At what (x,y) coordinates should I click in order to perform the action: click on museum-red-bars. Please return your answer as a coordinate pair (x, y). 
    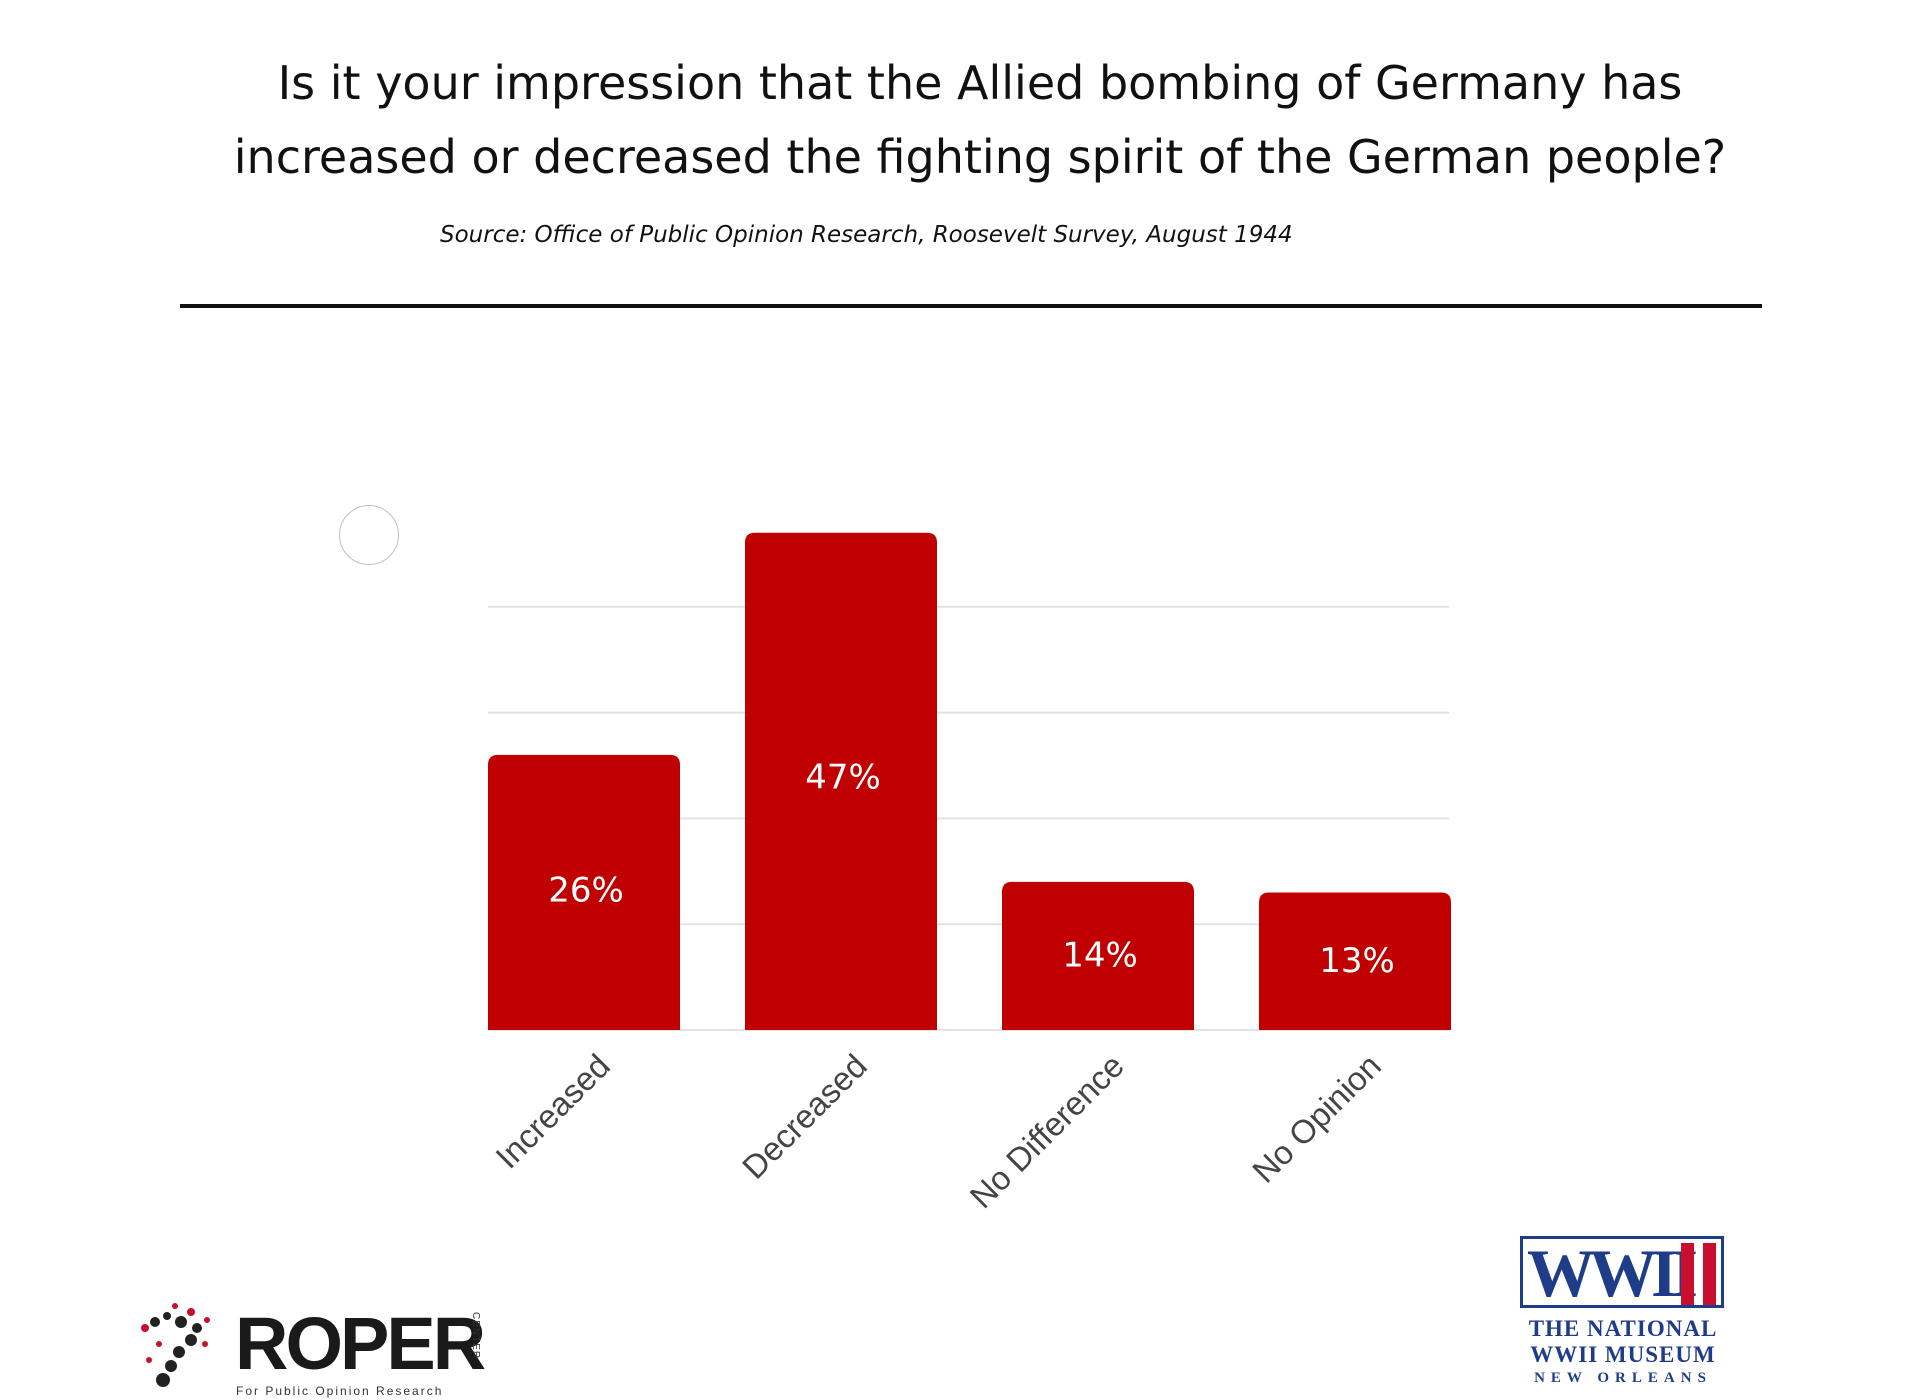
    Looking at the image, I should click on (1699, 1274).